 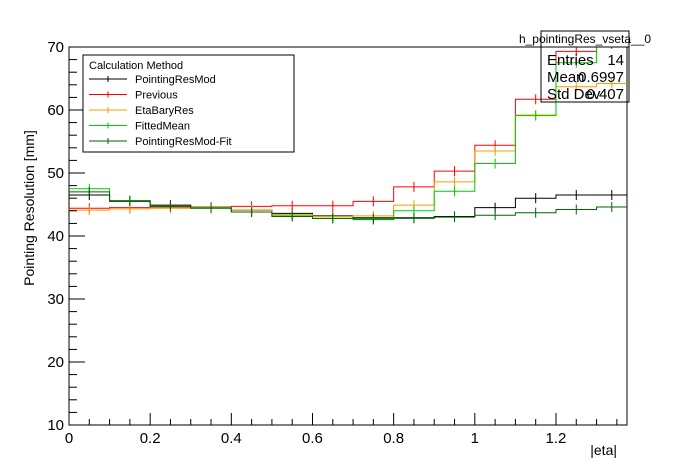 I want to click on legend-label: EtaBaryRes, so click(x=164, y=111).